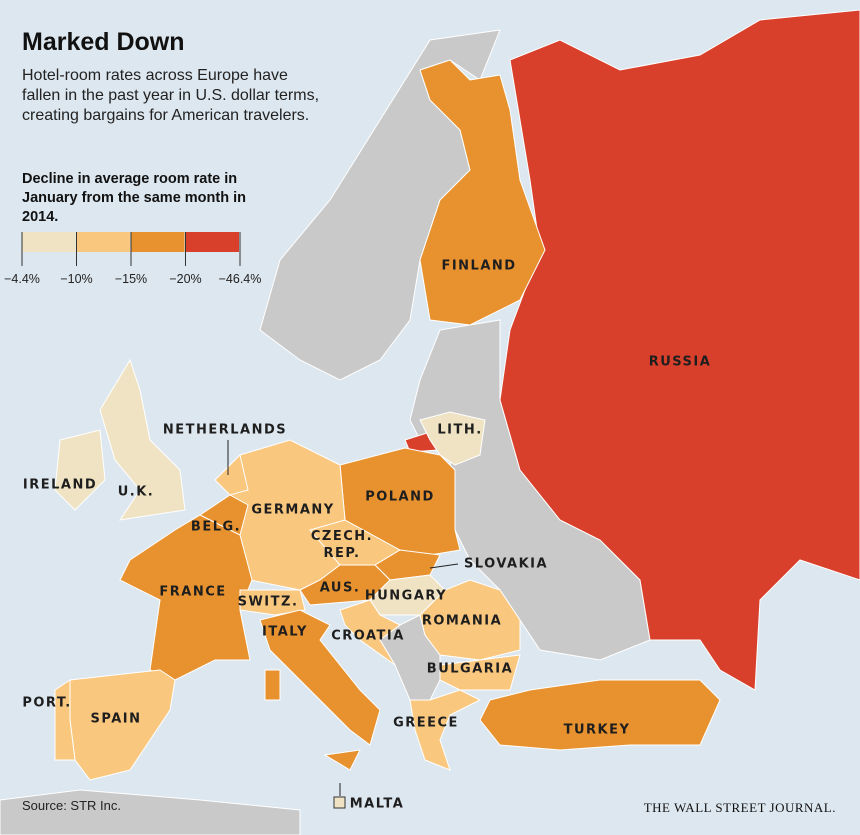  Describe the element at coordinates (268, 602) in the screenshot. I see `country-label: SWITZ.` at that location.